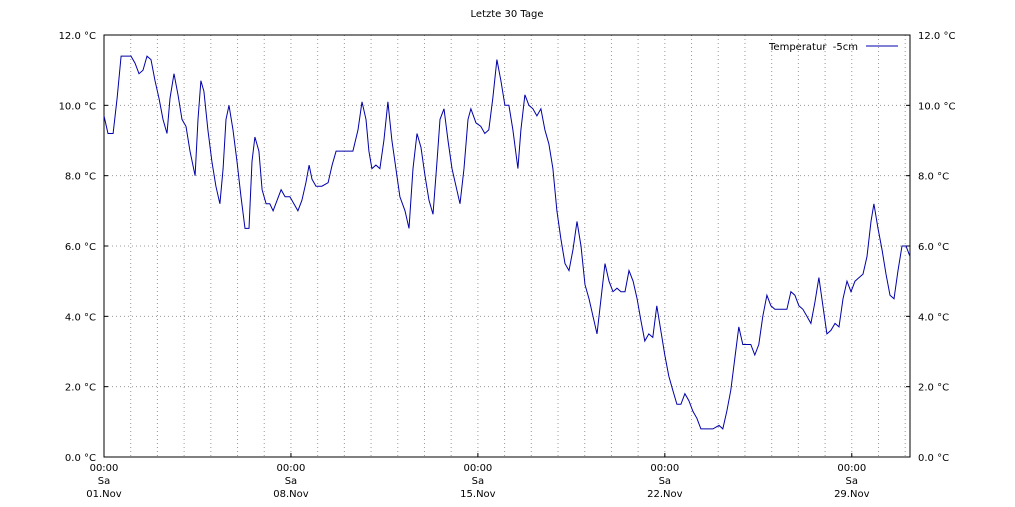 The width and height of the screenshot is (1015, 507). Describe the element at coordinates (507, 14) in the screenshot. I see `chart-title: Letzte 30 Tage` at that location.